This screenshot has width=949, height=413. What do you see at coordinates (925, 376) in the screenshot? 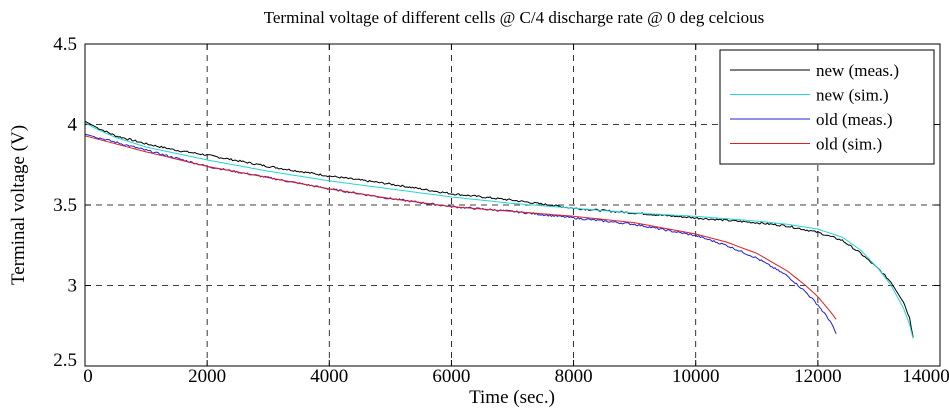
I see `x-tick-label: 14000` at bounding box center [925, 376].